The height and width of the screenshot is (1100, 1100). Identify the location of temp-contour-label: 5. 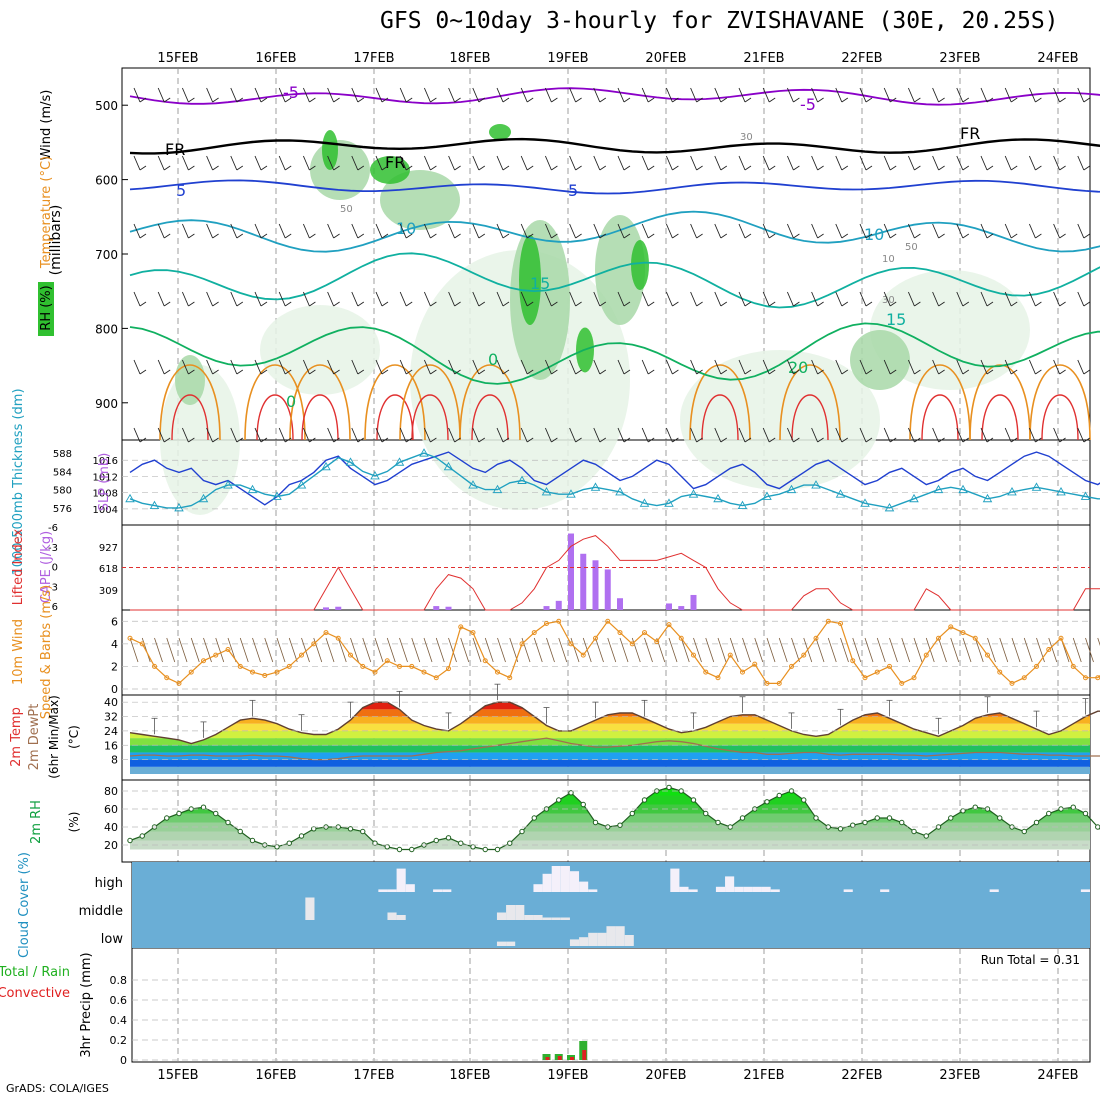
(573, 190).